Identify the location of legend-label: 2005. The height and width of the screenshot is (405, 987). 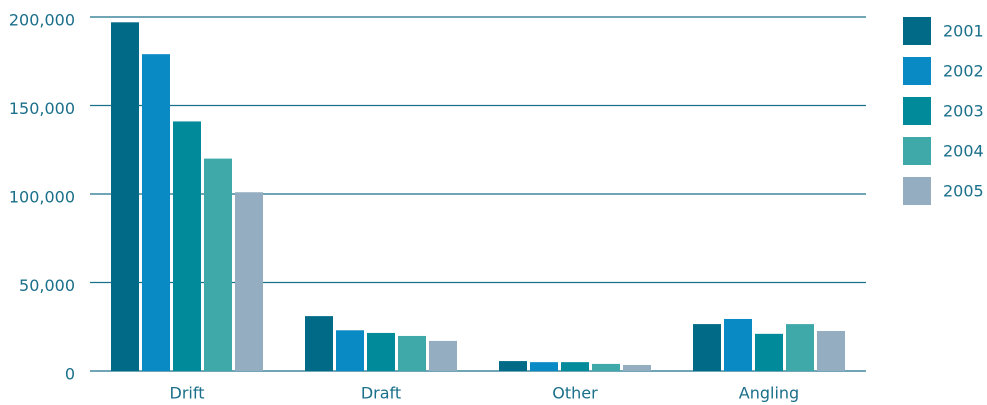
(963, 191).